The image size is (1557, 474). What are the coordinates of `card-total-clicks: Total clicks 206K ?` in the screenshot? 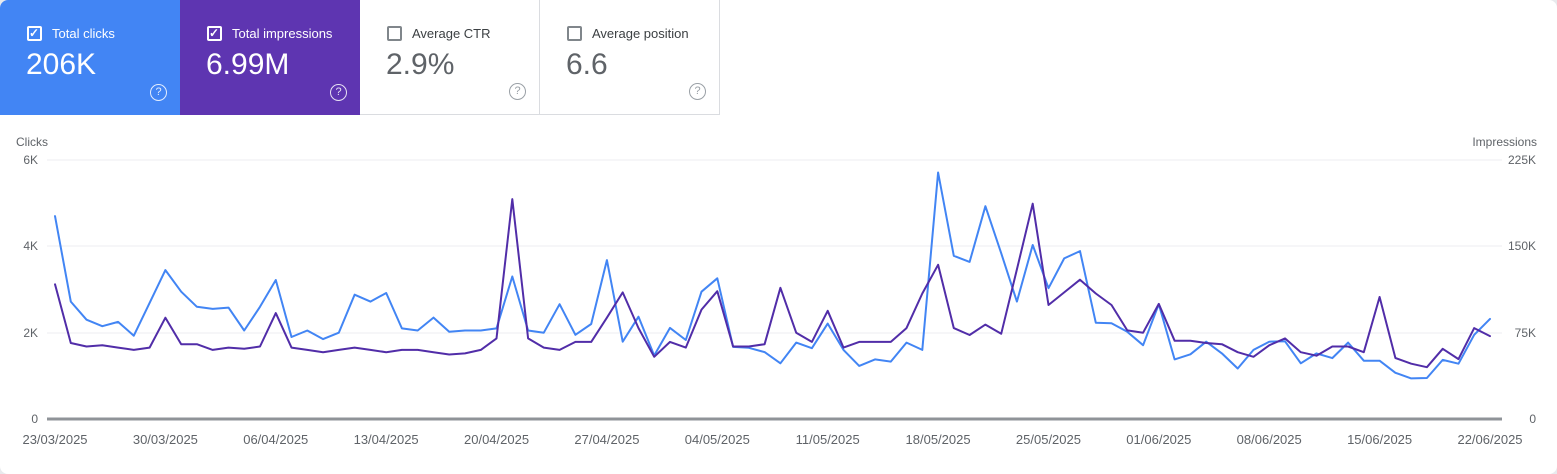 It's located at (90, 57).